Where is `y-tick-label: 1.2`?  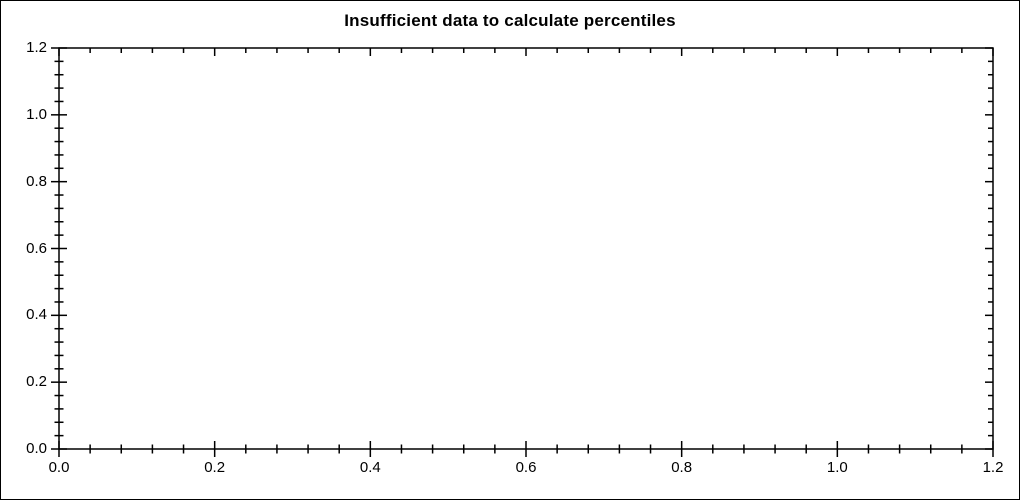 y-tick-label: 1.2 is located at coordinates (36, 47).